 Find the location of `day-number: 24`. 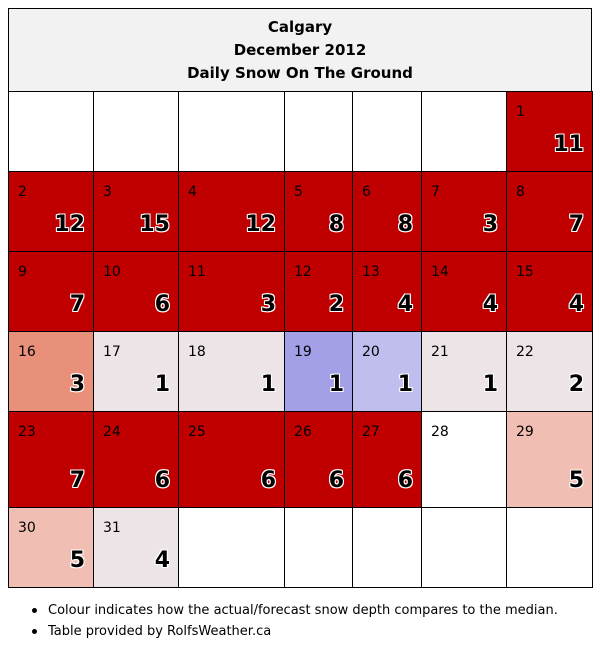

day-number: 24 is located at coordinates (112, 432).